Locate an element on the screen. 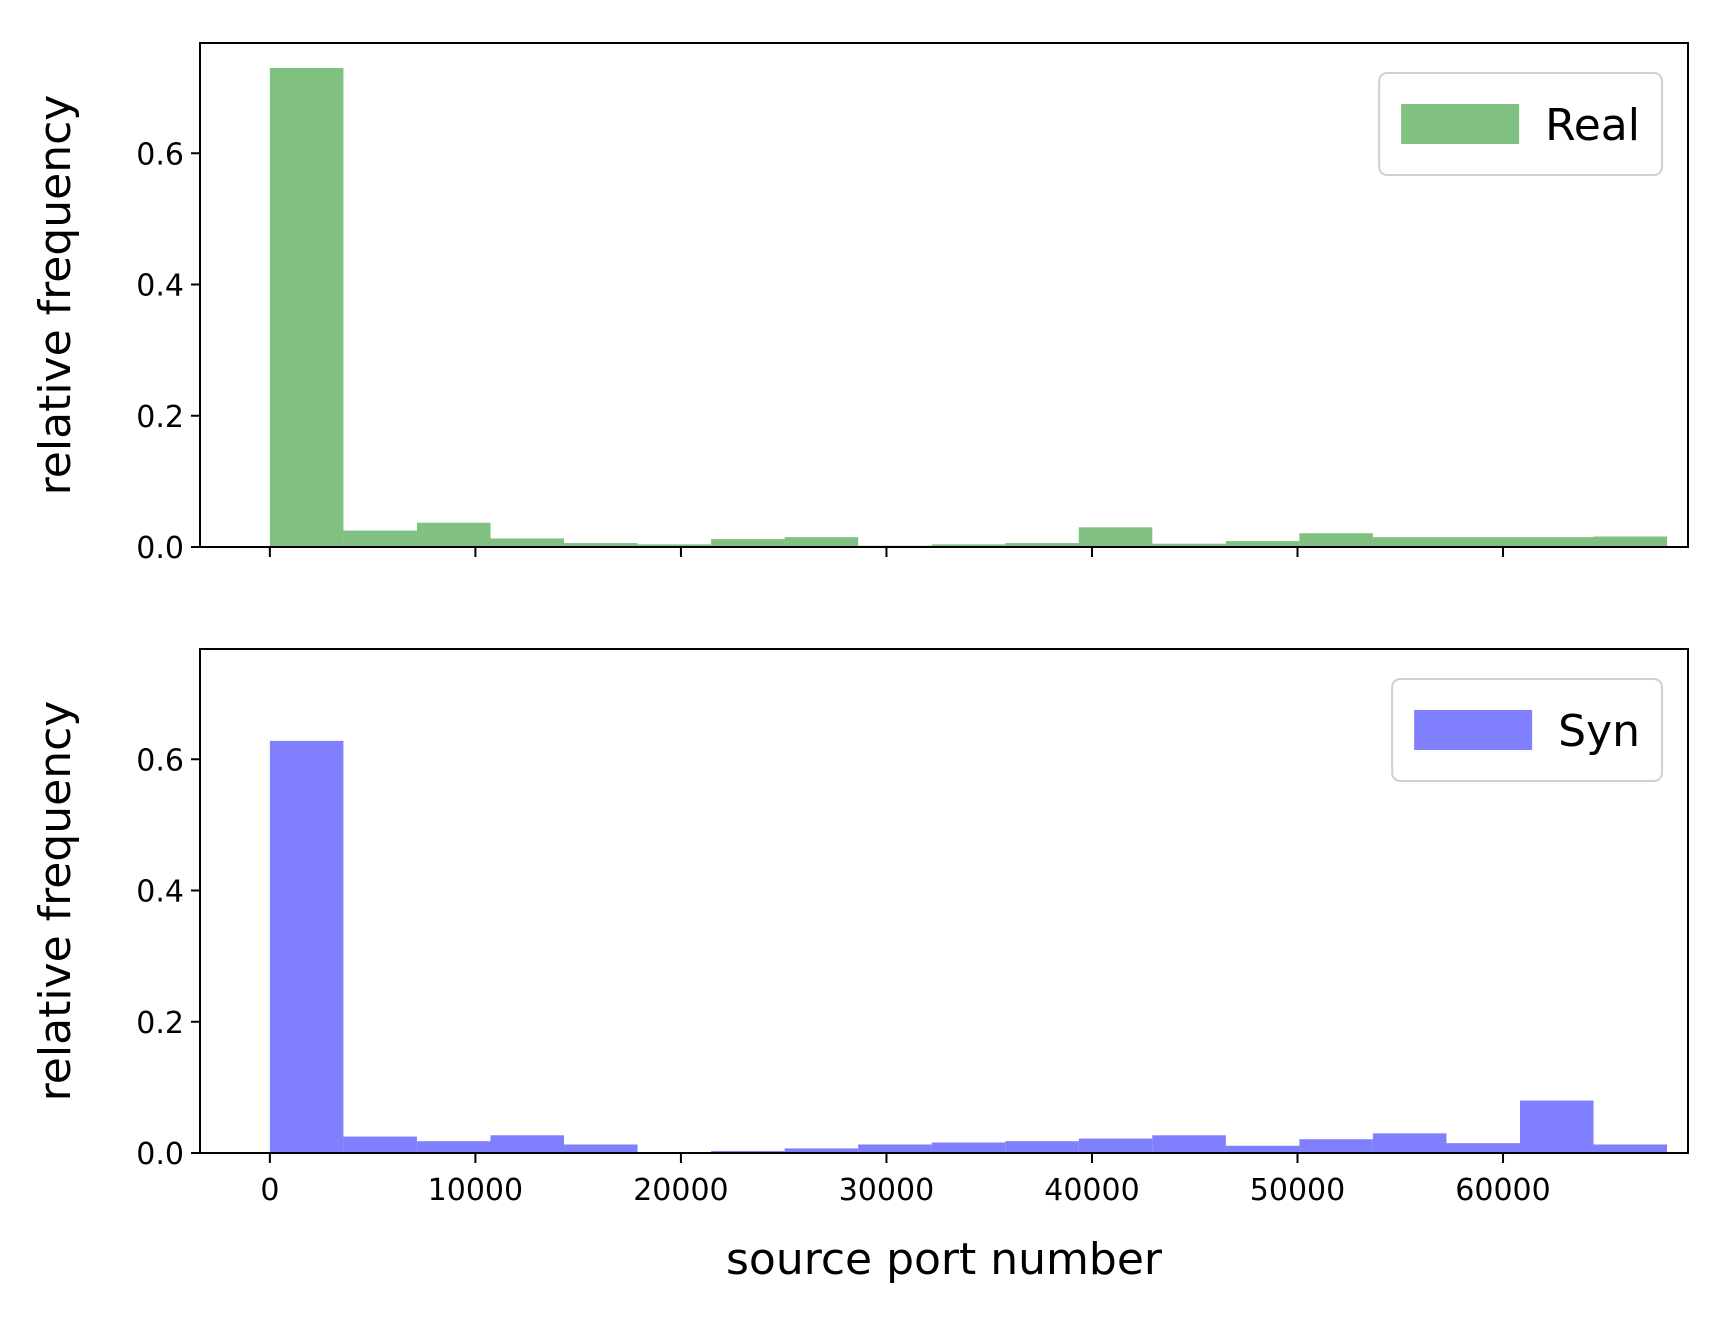 The height and width of the screenshot is (1327, 1717). x-tick-label: 50000 is located at coordinates (1297, 1190).